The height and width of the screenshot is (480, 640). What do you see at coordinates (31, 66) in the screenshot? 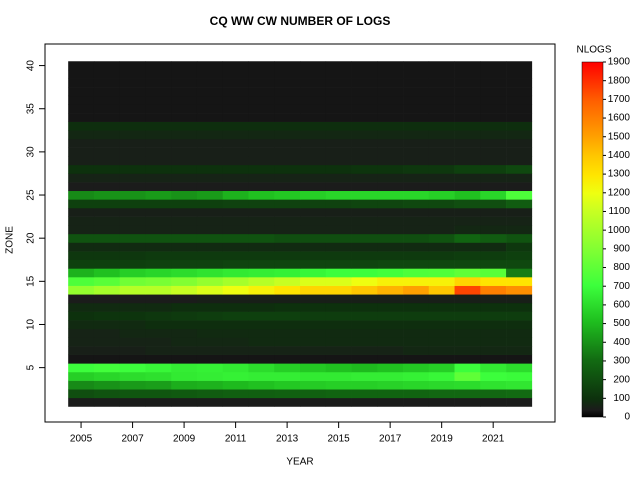
I see `y-tick-label: 40` at bounding box center [31, 66].